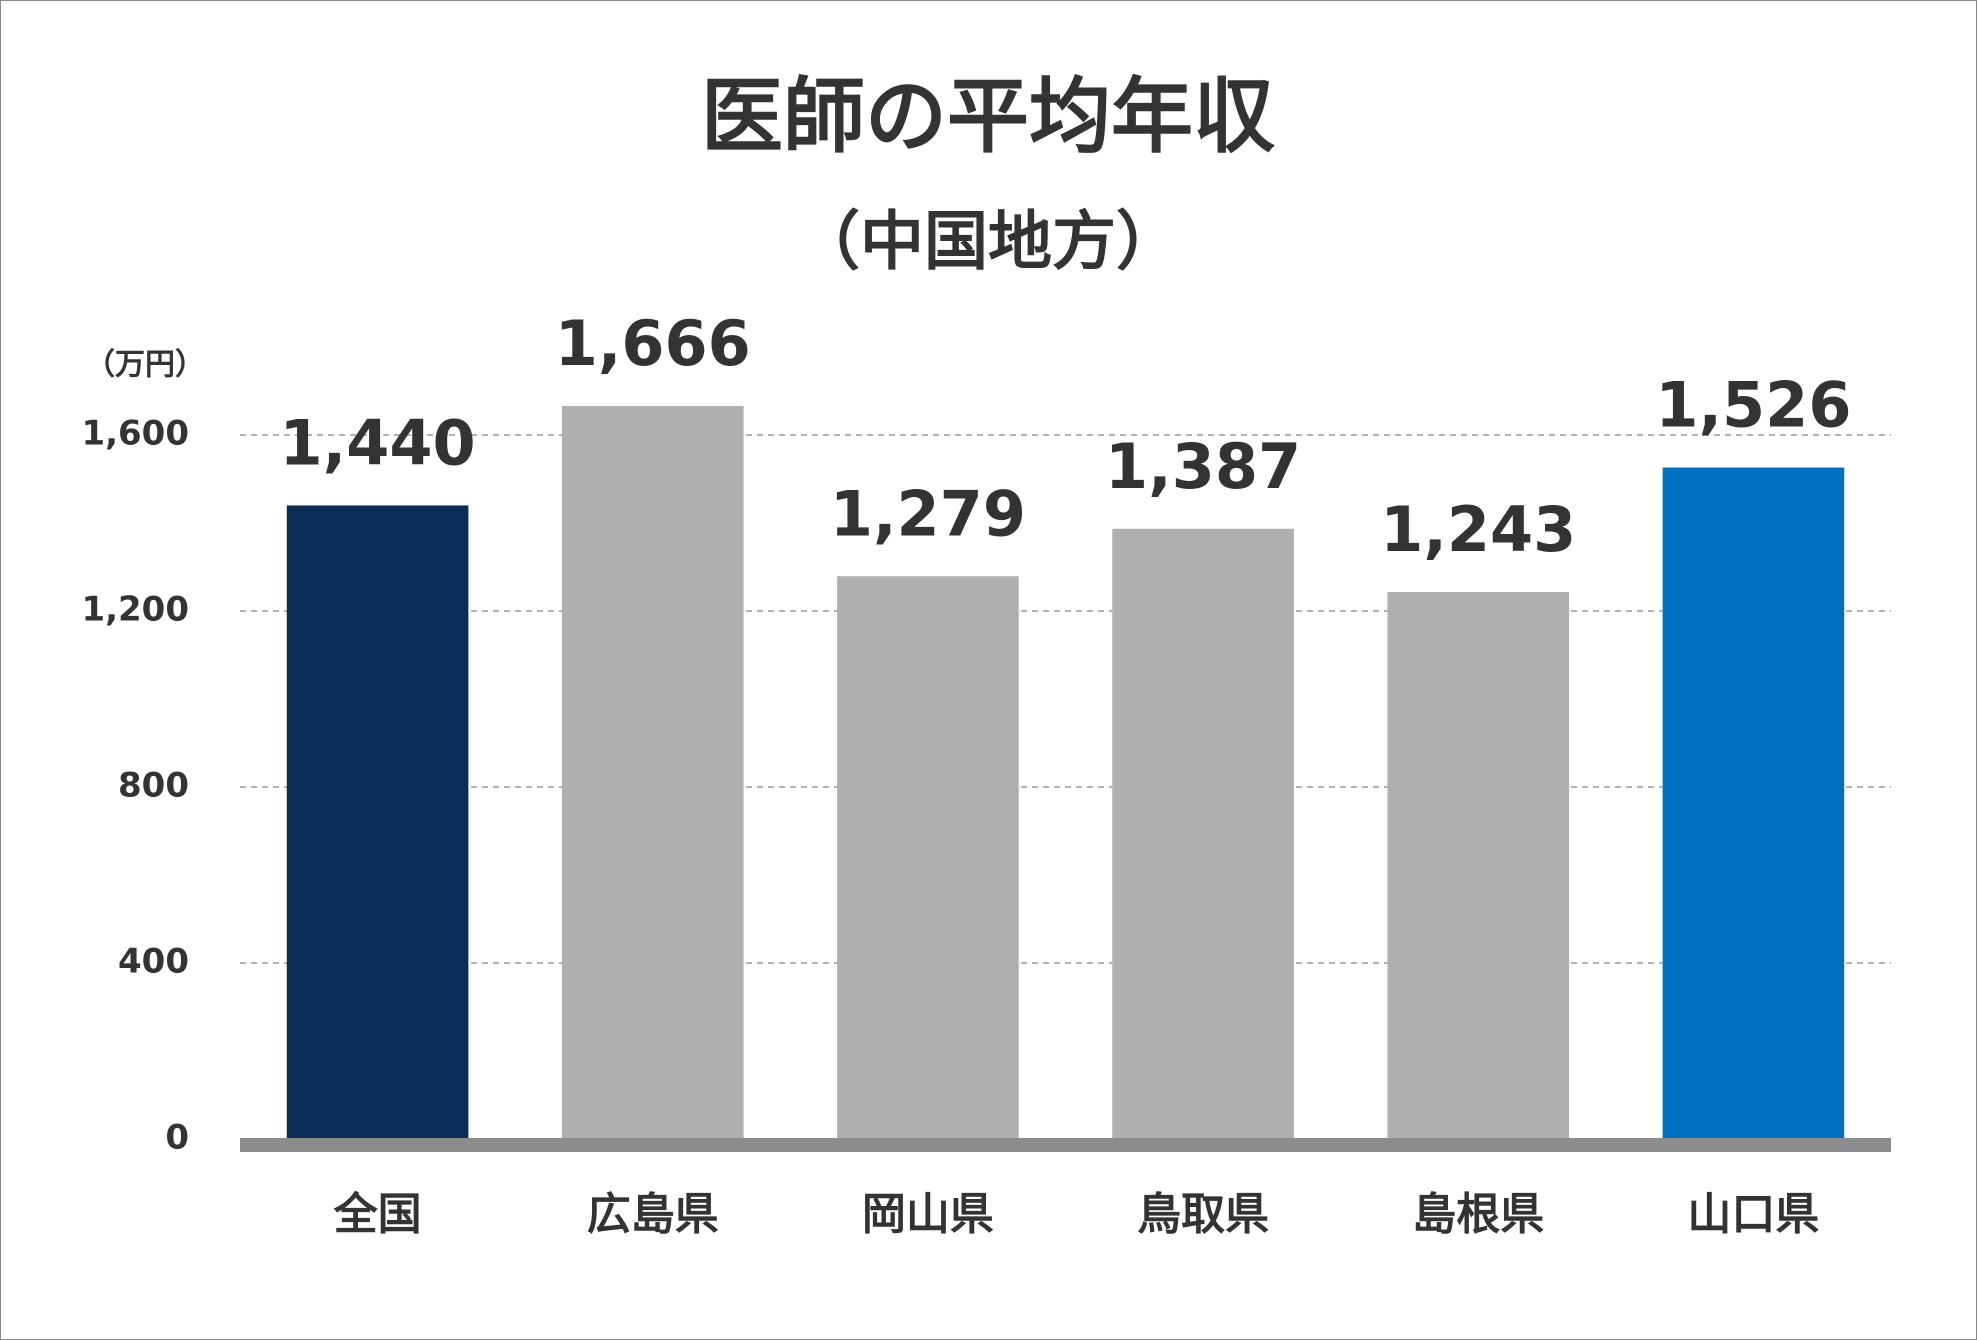 The height and width of the screenshot is (1340, 1977). What do you see at coordinates (377, 1214) in the screenshot?
I see `x-tick-label: 全国` at bounding box center [377, 1214].